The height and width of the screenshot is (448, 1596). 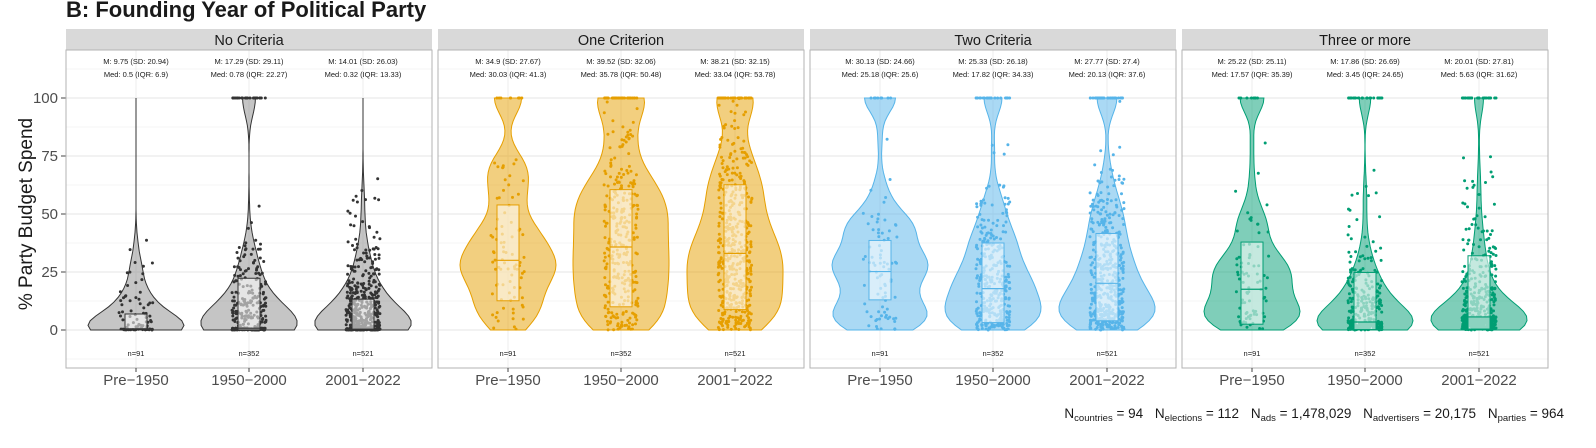 I want to click on panel-title: No Criteria, so click(x=249, y=41).